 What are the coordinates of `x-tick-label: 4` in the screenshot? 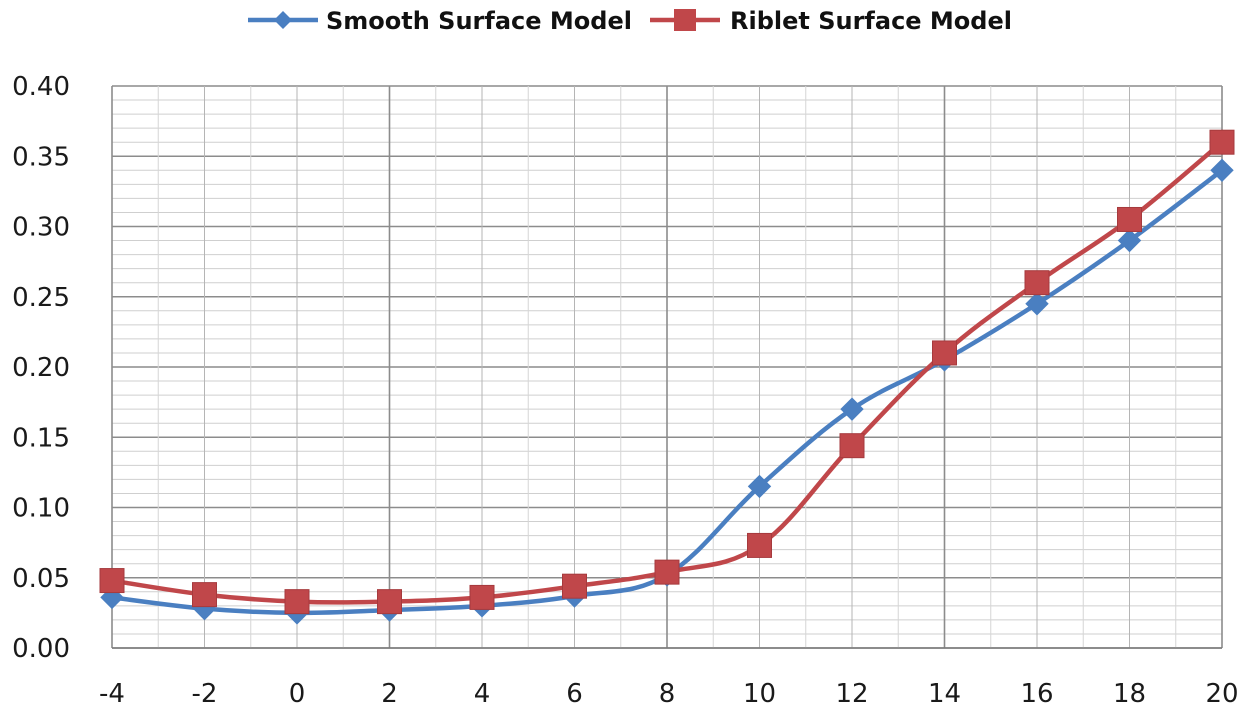 It's located at (482, 694).